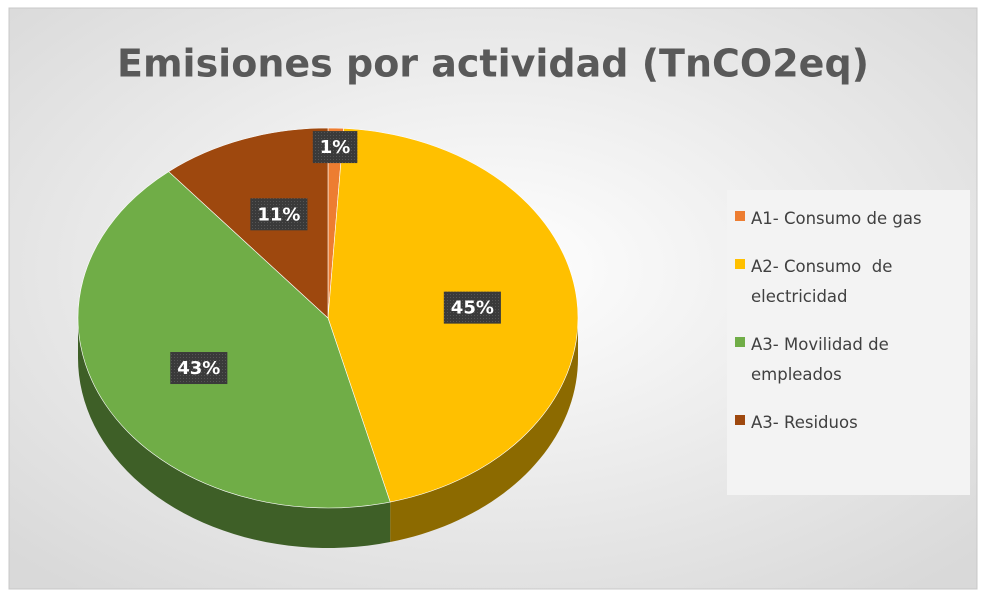  I want to click on legend-label: A1- Consumo de gas, so click(836, 218).